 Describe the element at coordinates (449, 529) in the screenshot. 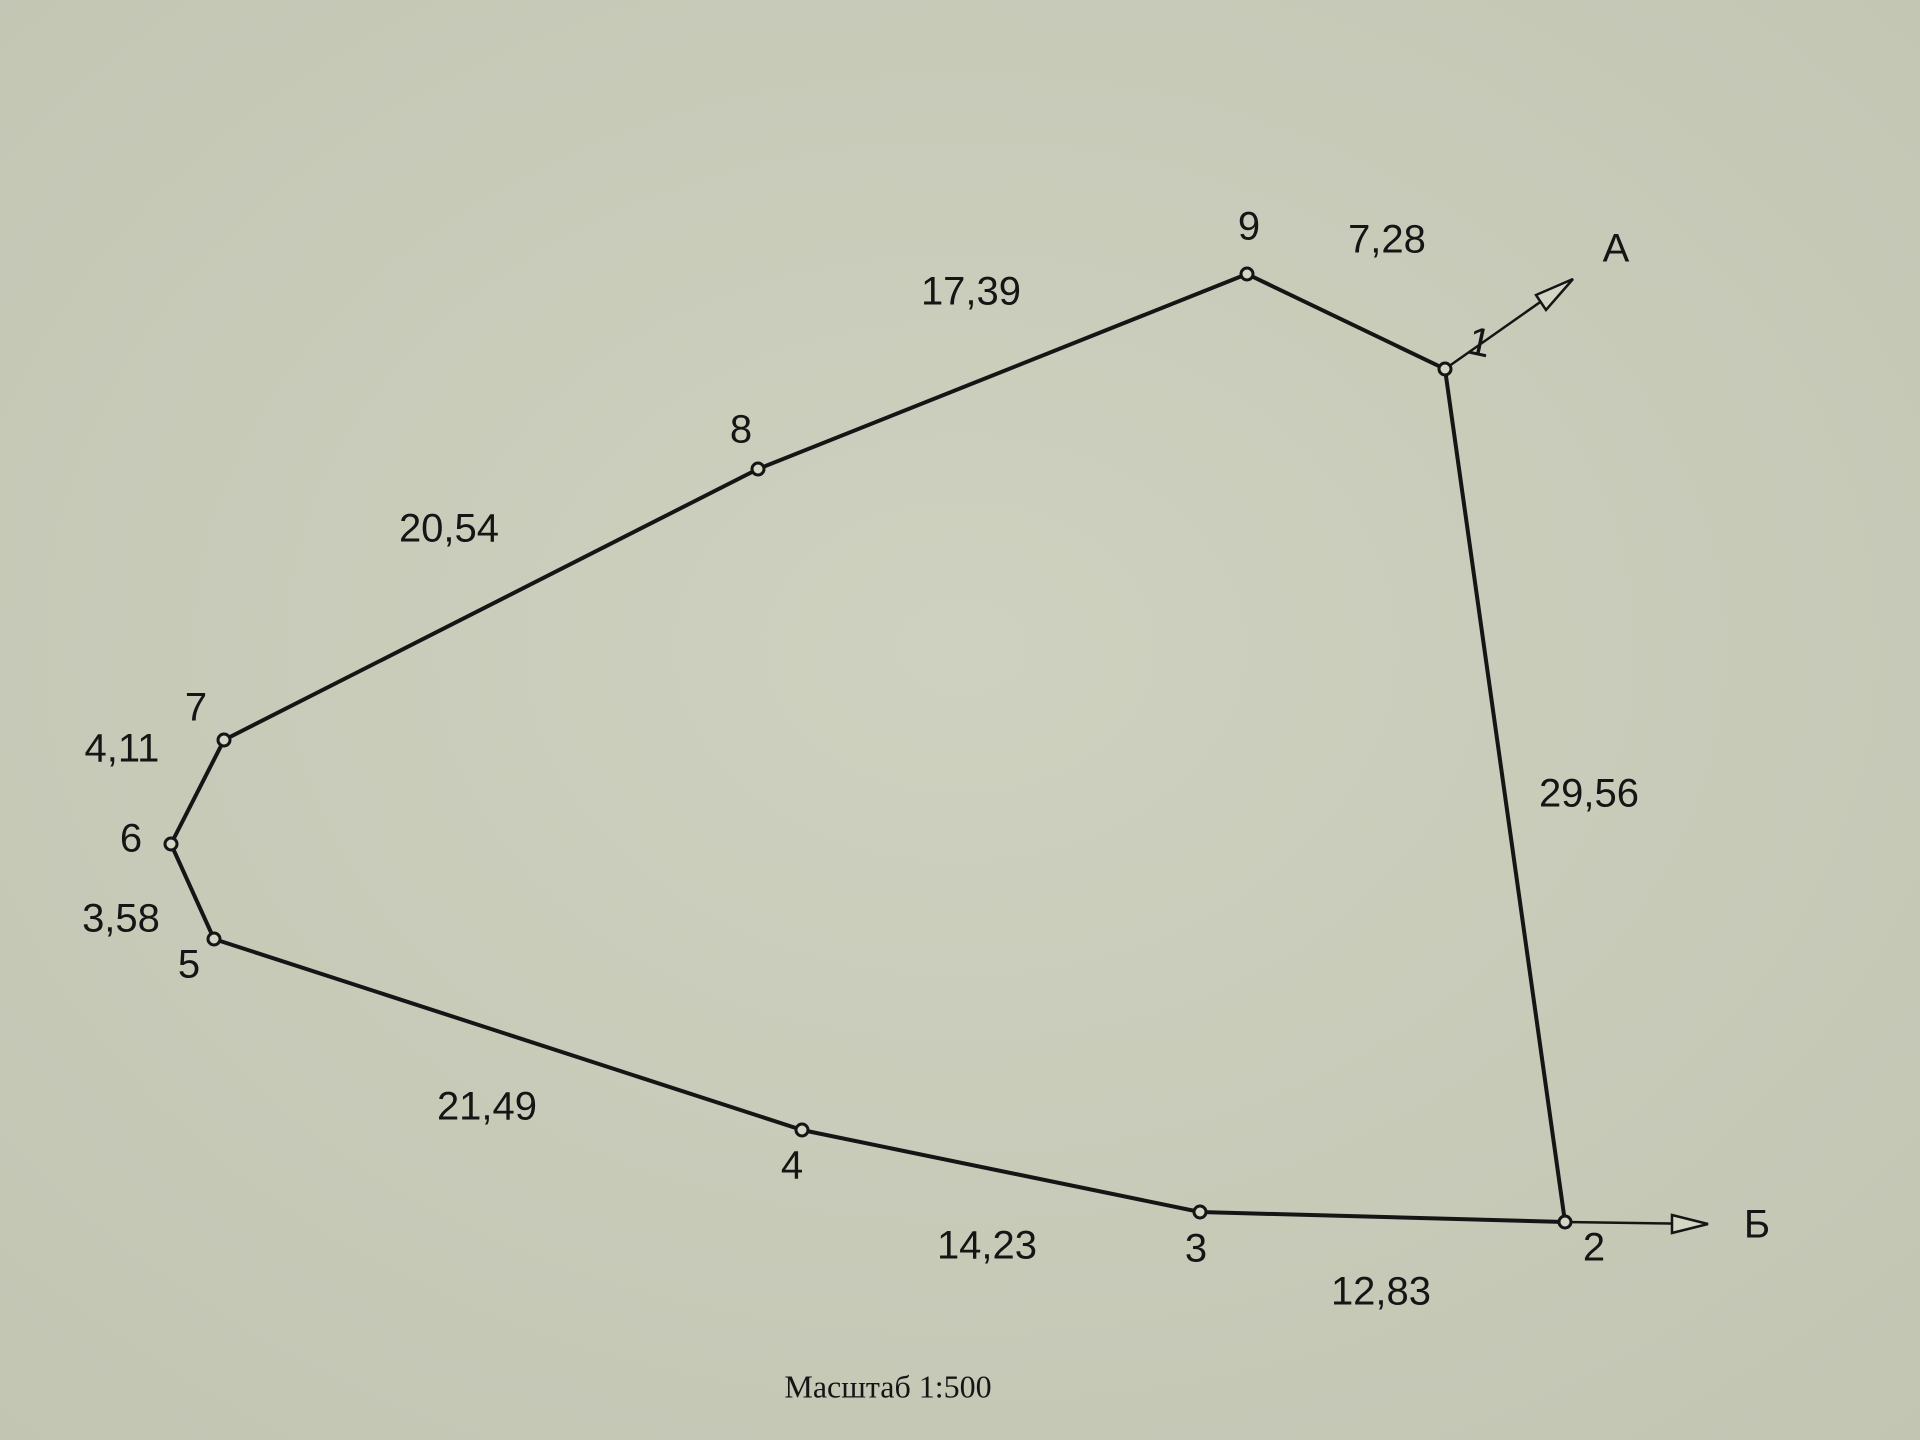

I see `edge-length-7-8: 20,54` at that location.